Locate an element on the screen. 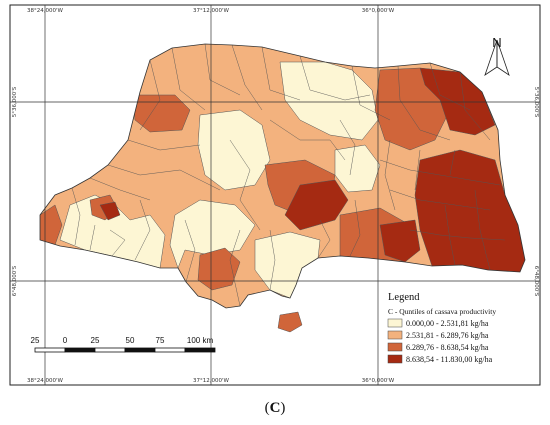 The height and width of the screenshot is (425, 550). region-island is located at coordinates (290, 322).